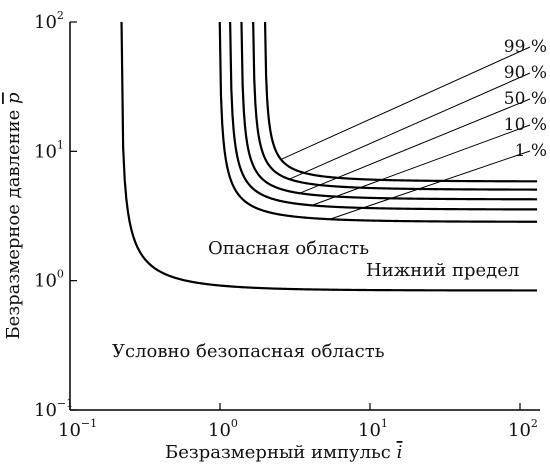  Describe the element at coordinates (49, 280) in the screenshot. I see `y-tick-label: 10⁰` at that location.